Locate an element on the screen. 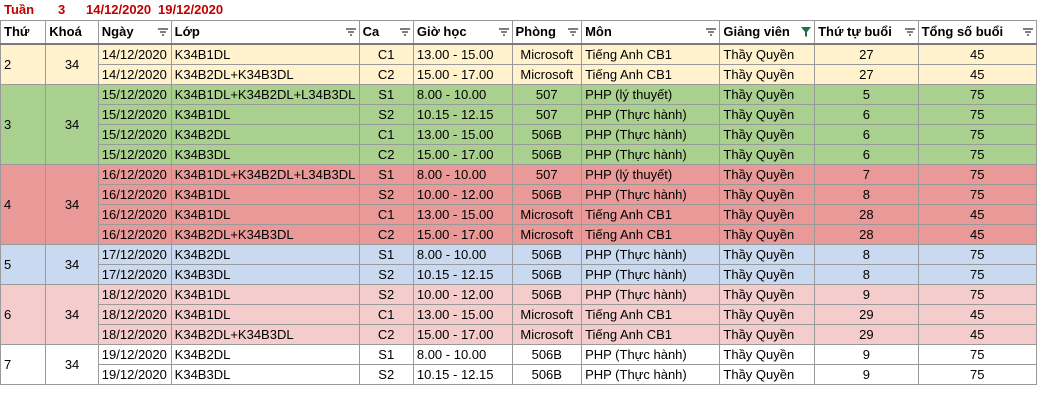 The image size is (1037, 404). filter-active-icon is located at coordinates (806, 32).